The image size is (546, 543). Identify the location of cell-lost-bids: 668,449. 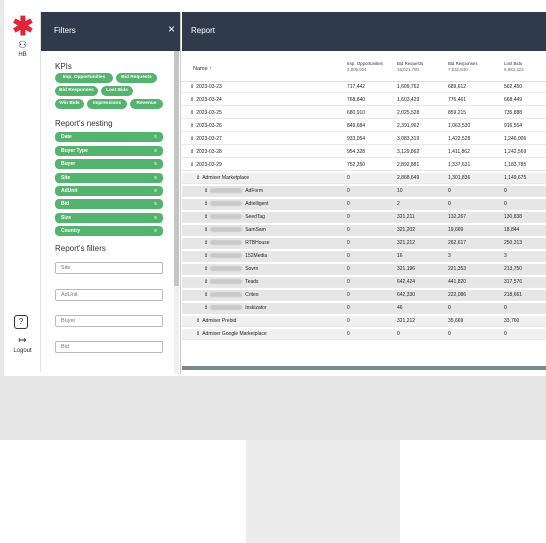
(513, 100).